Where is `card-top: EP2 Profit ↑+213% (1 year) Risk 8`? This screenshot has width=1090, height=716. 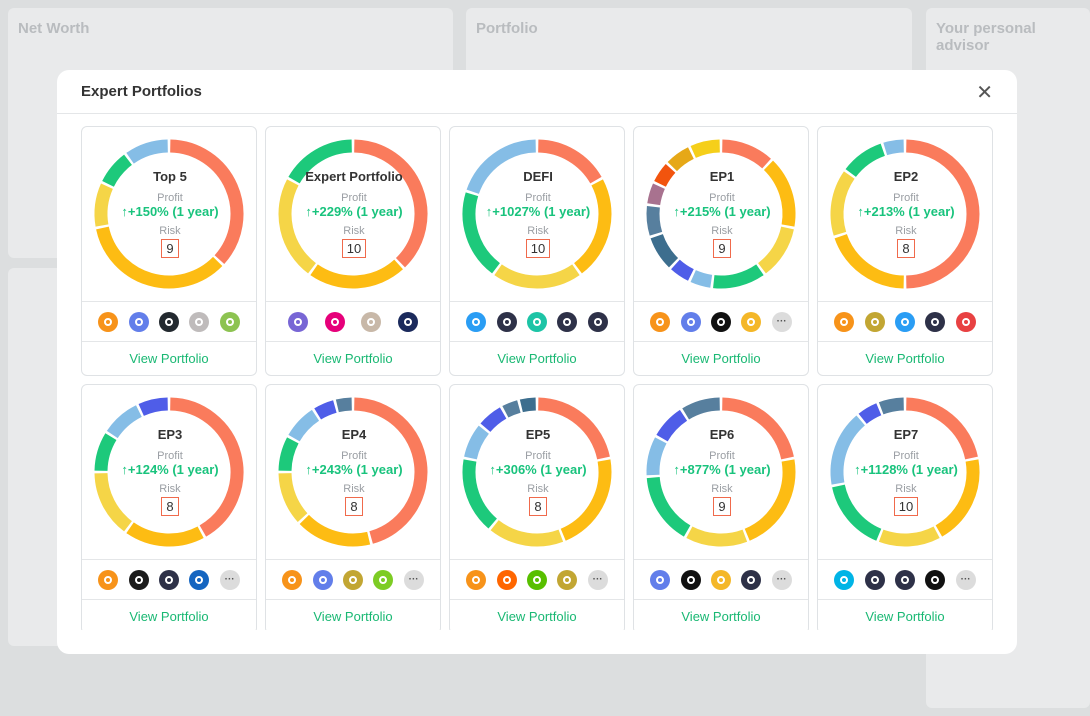 card-top: EP2 Profit ↑+213% (1 year) Risk 8 is located at coordinates (905, 214).